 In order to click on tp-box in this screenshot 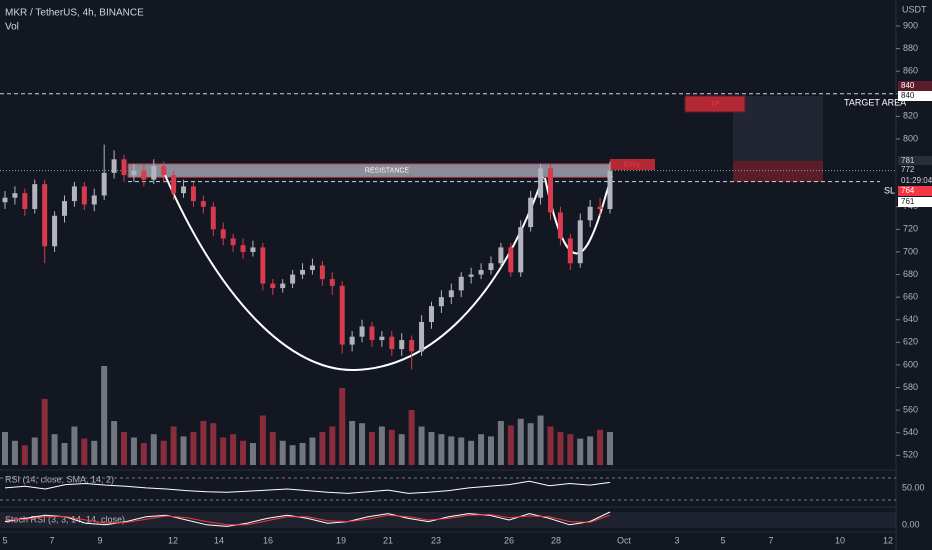, I will do `click(715, 104)`.